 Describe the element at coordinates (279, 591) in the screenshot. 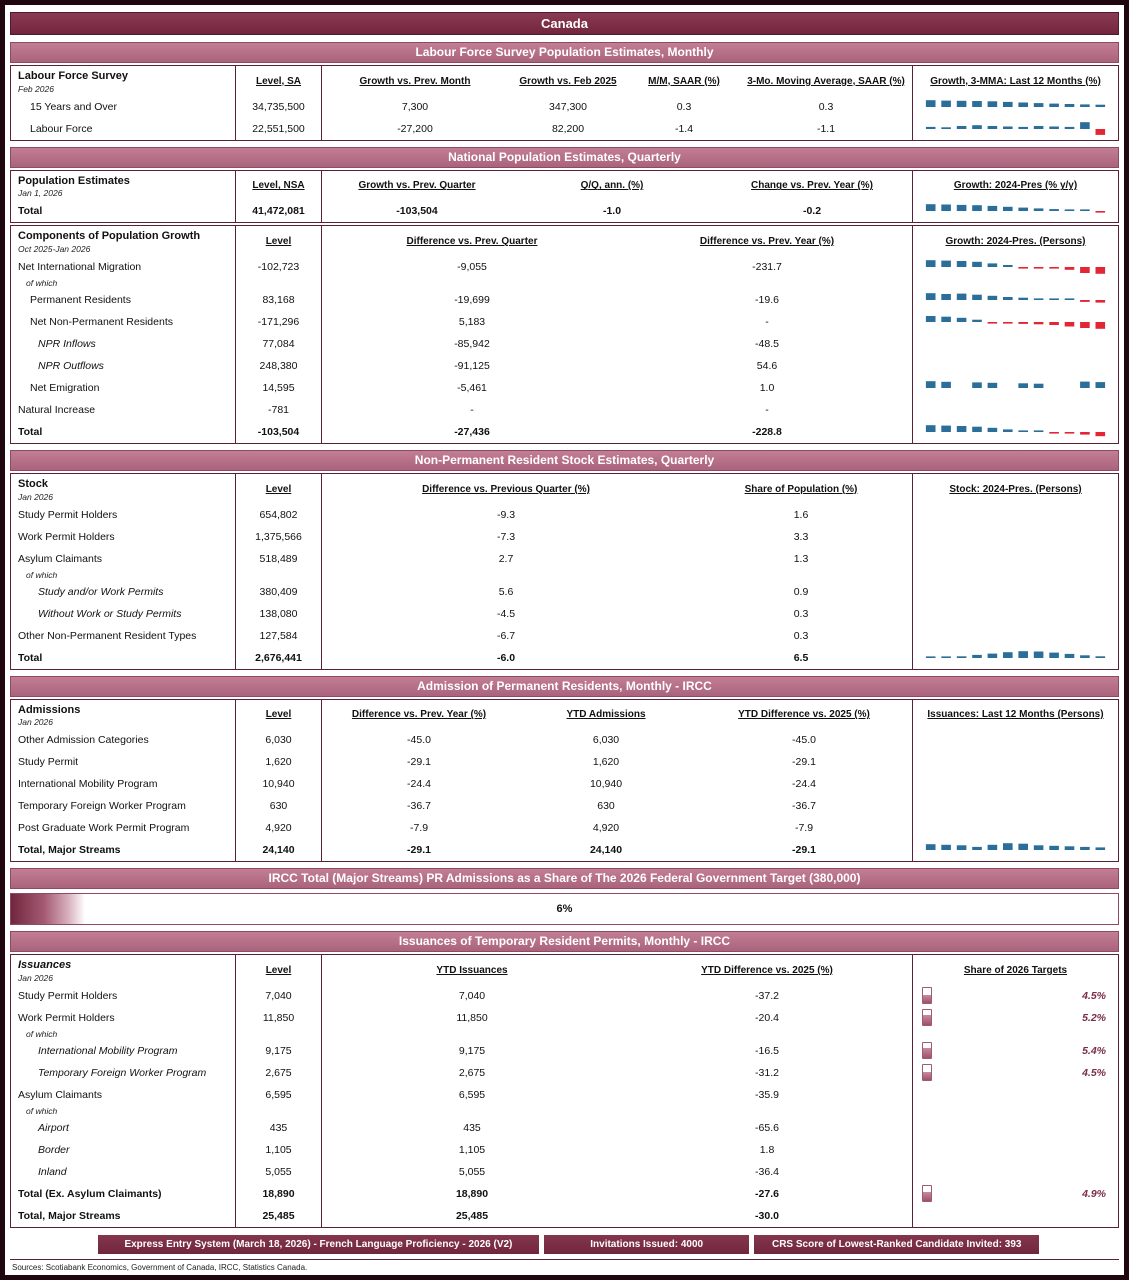

I see `cell-level: 380,409` at that location.